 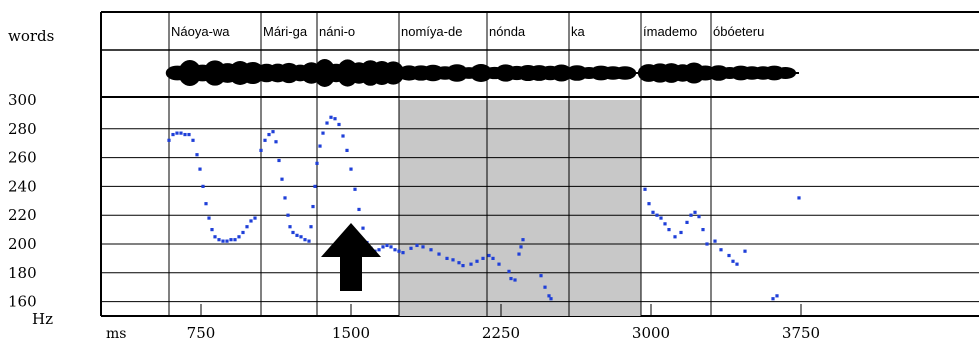 I want to click on y-tick-label: 280, so click(x=22, y=129).